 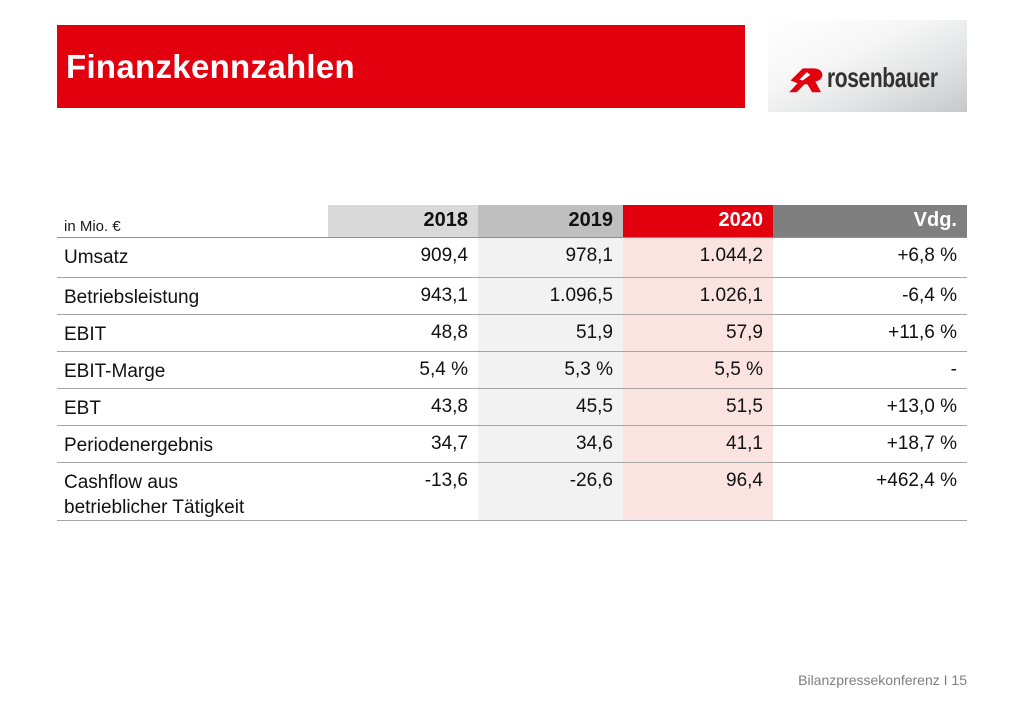 I want to click on value-2018: 909,4, so click(x=403, y=257).